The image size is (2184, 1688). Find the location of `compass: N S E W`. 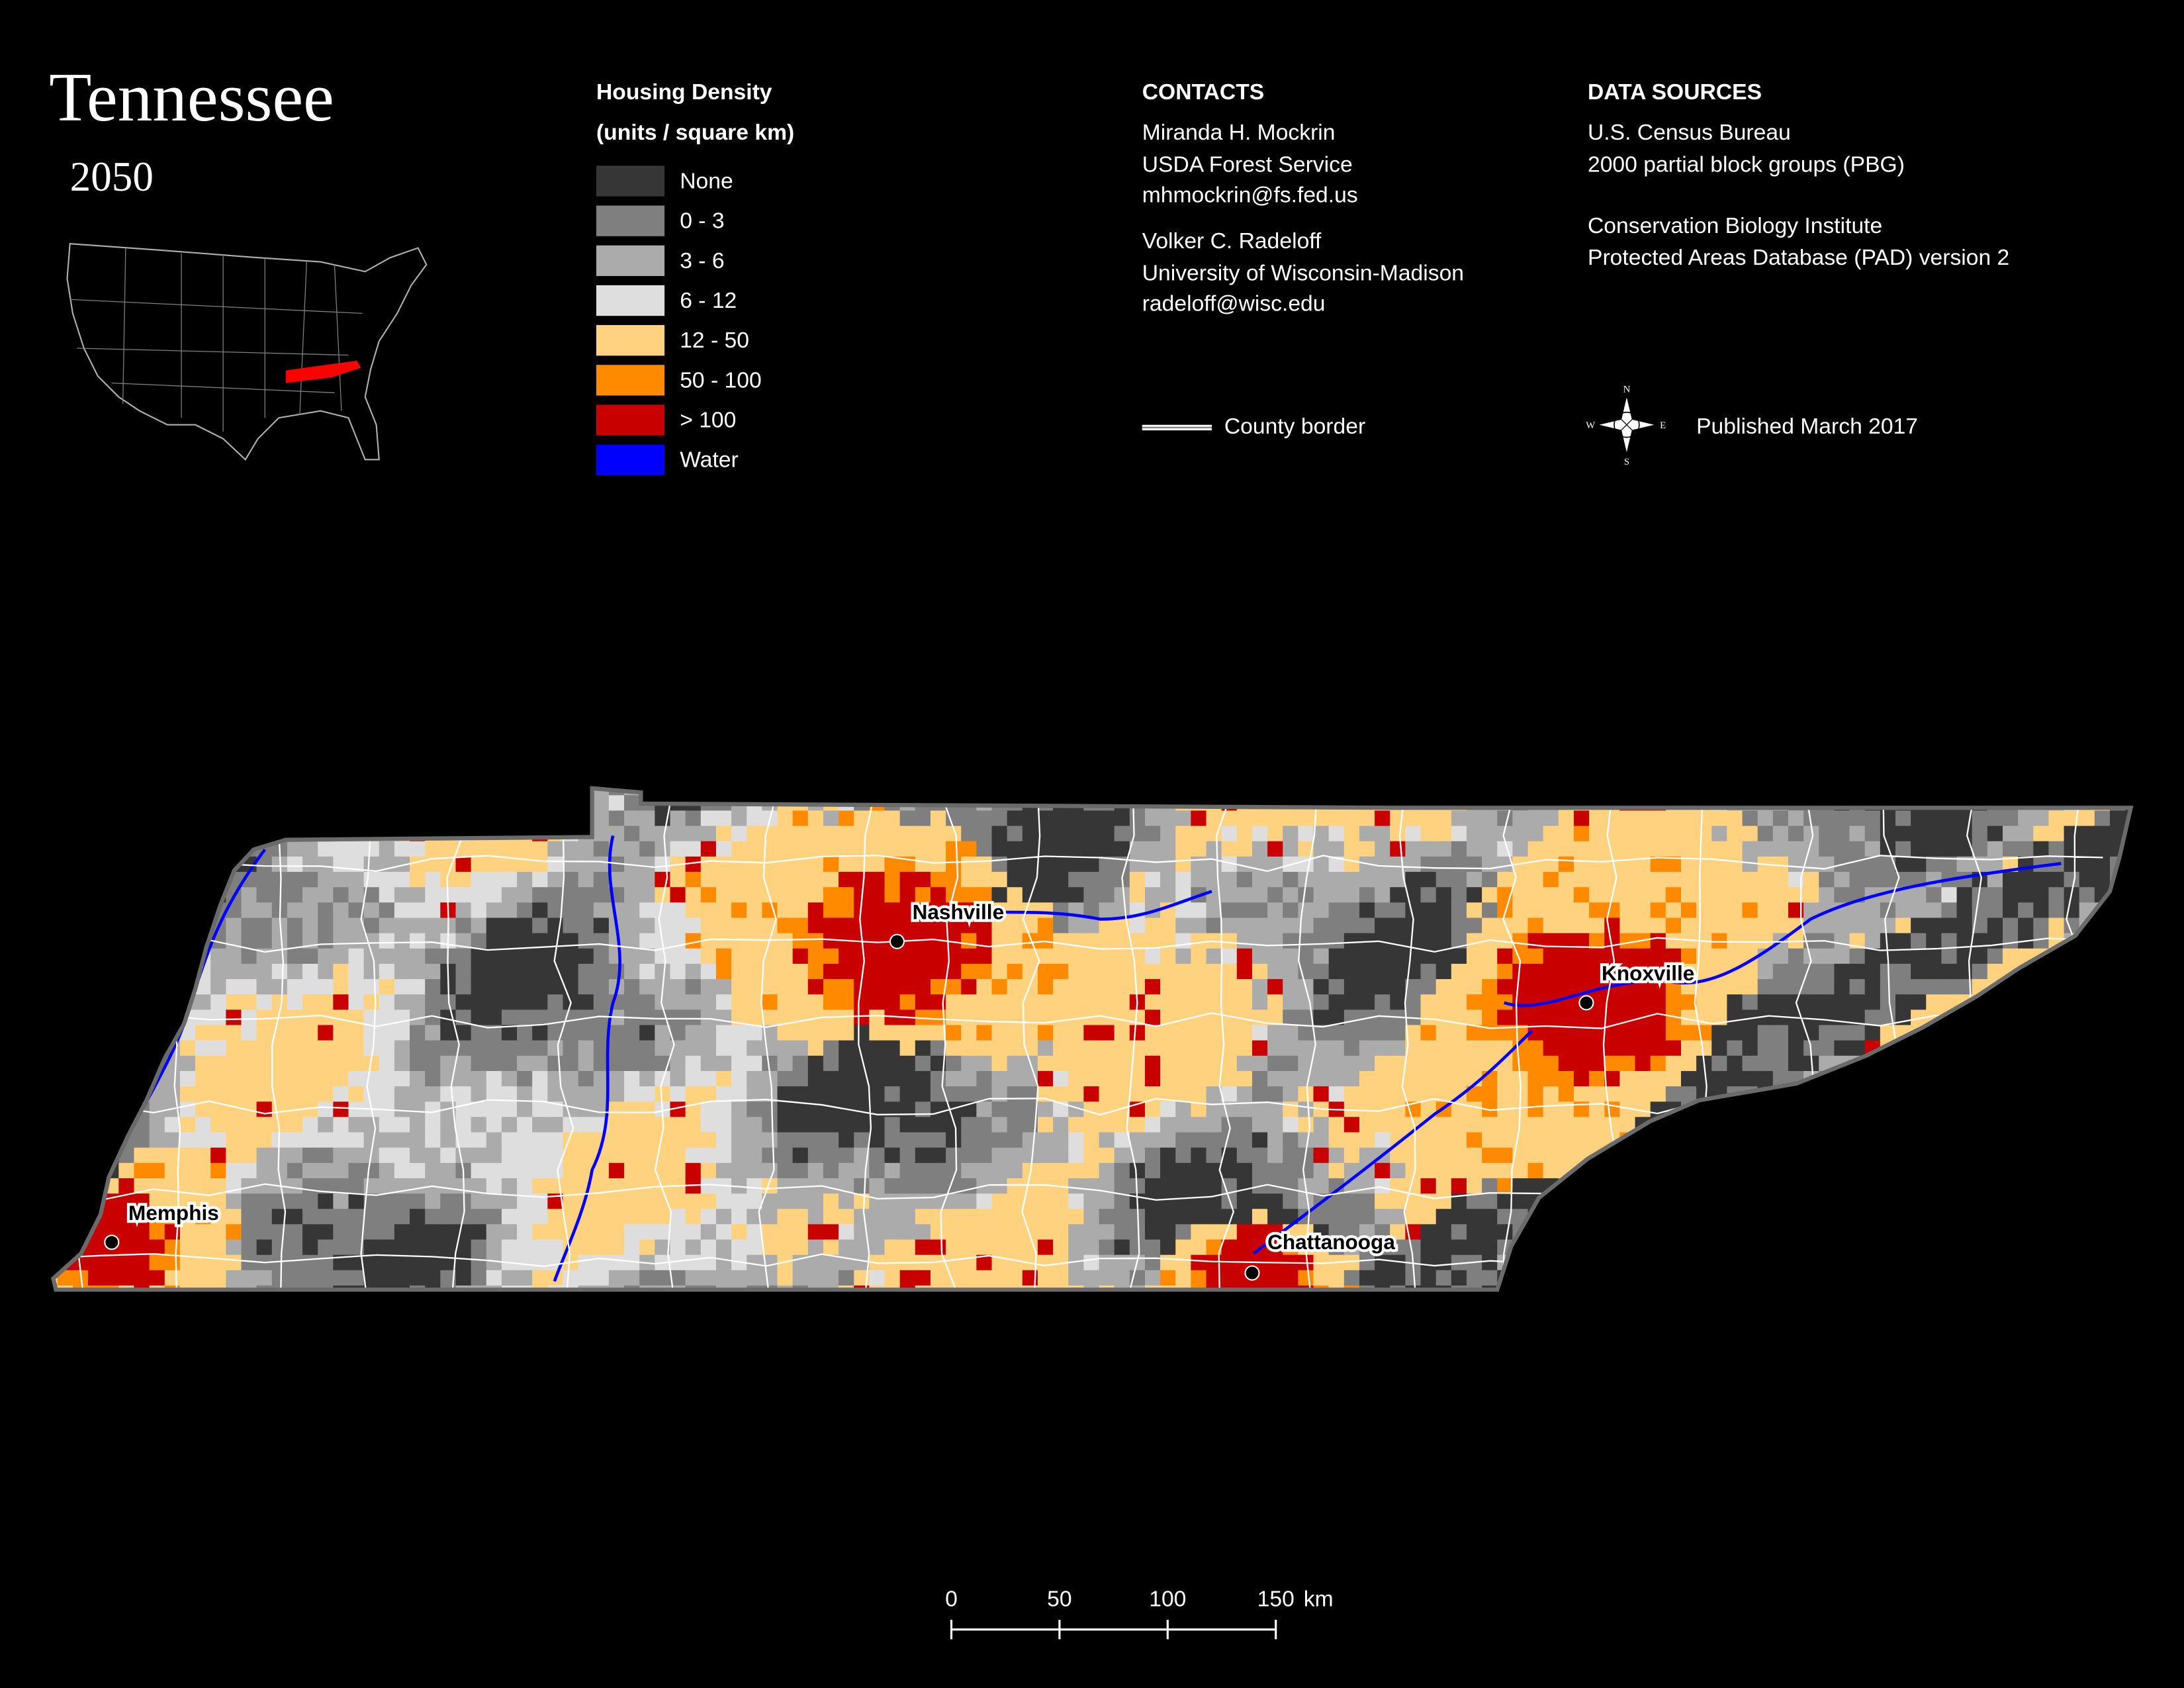

compass: N S E W is located at coordinates (1626, 425).